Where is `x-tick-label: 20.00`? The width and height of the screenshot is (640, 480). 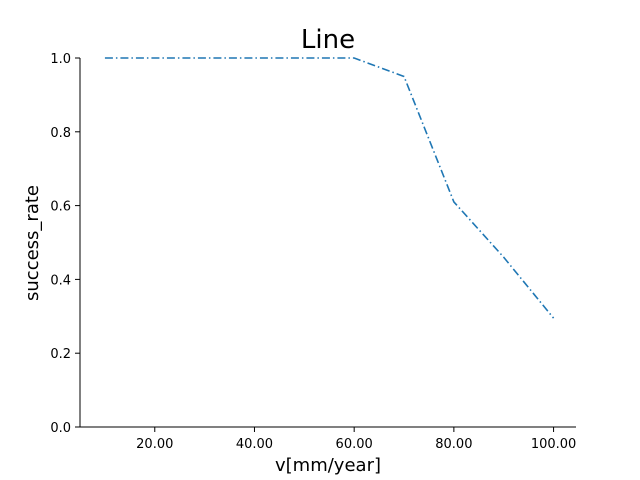 x-tick-label: 20.00 is located at coordinates (154, 444).